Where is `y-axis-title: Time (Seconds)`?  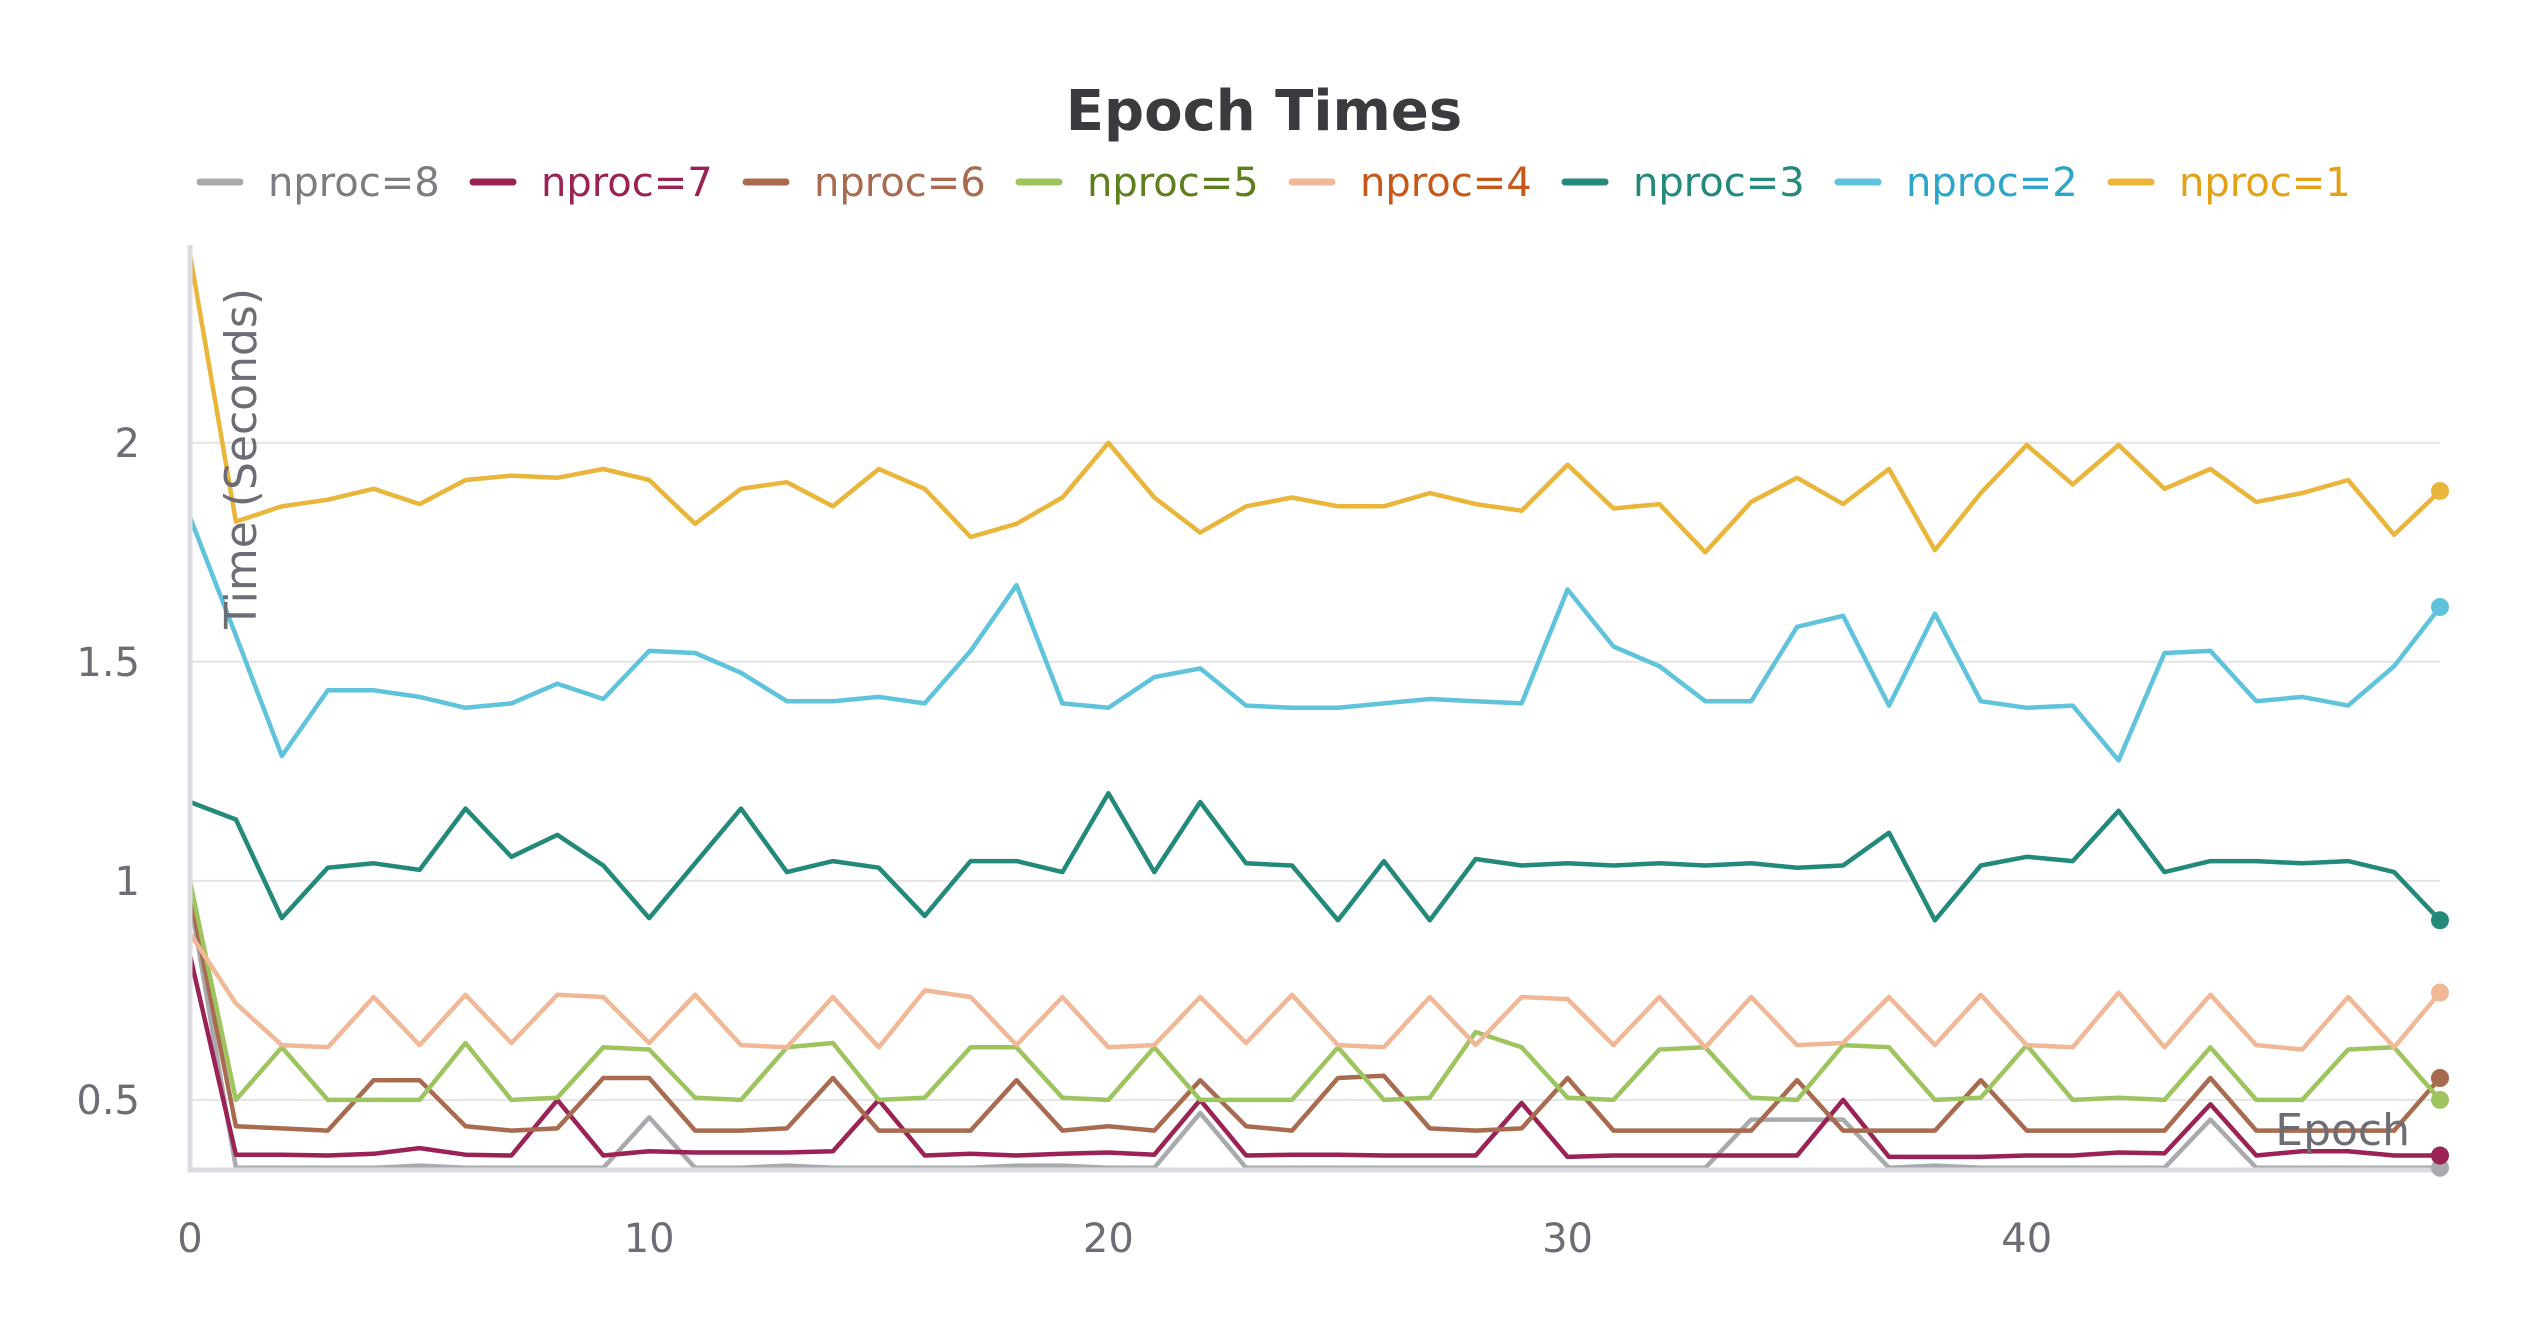 y-axis-title: Time (Seconds) is located at coordinates (241, 459).